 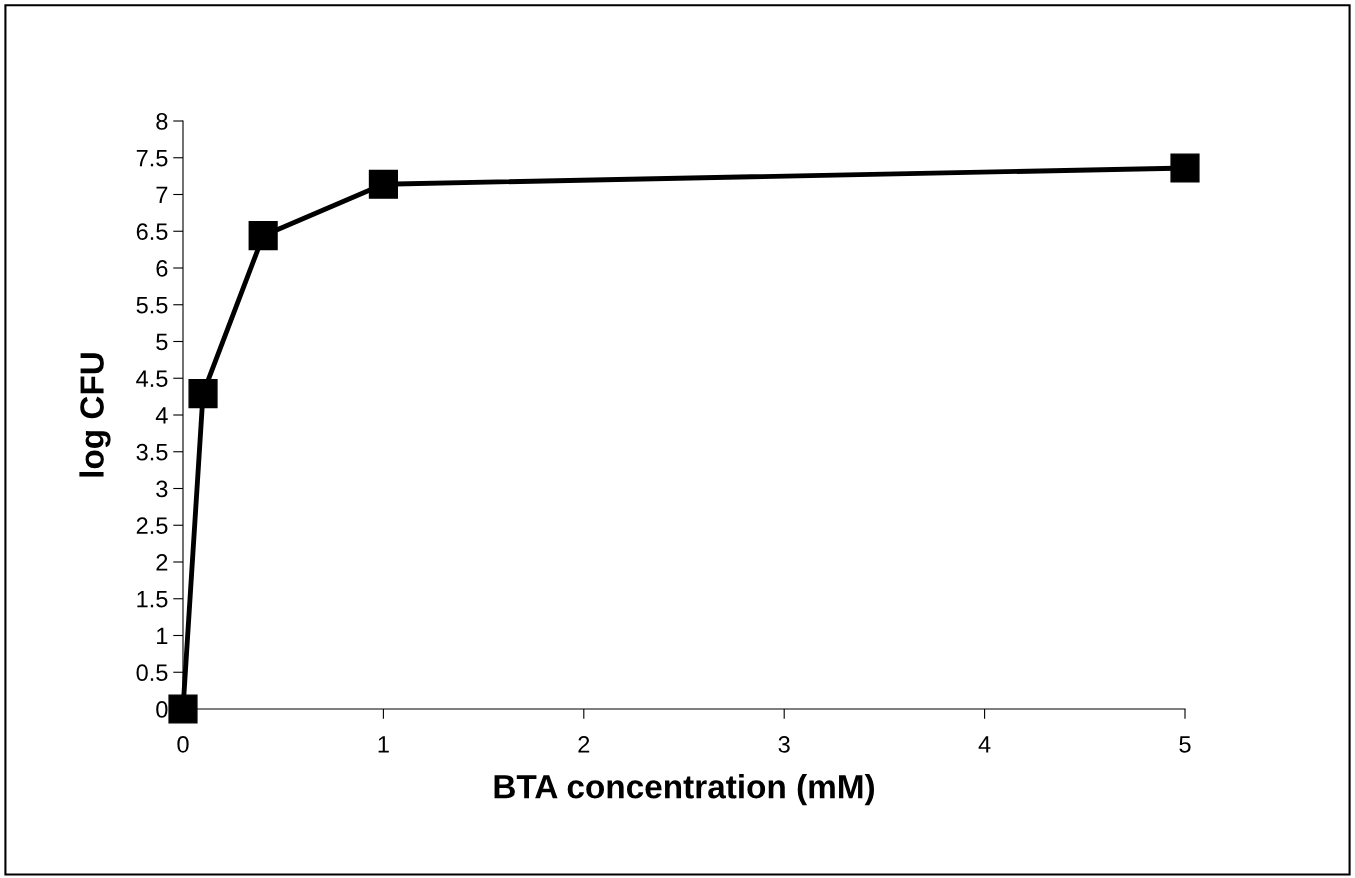 What do you see at coordinates (152, 305) in the screenshot?
I see `y-tick-label: 5.5` at bounding box center [152, 305].